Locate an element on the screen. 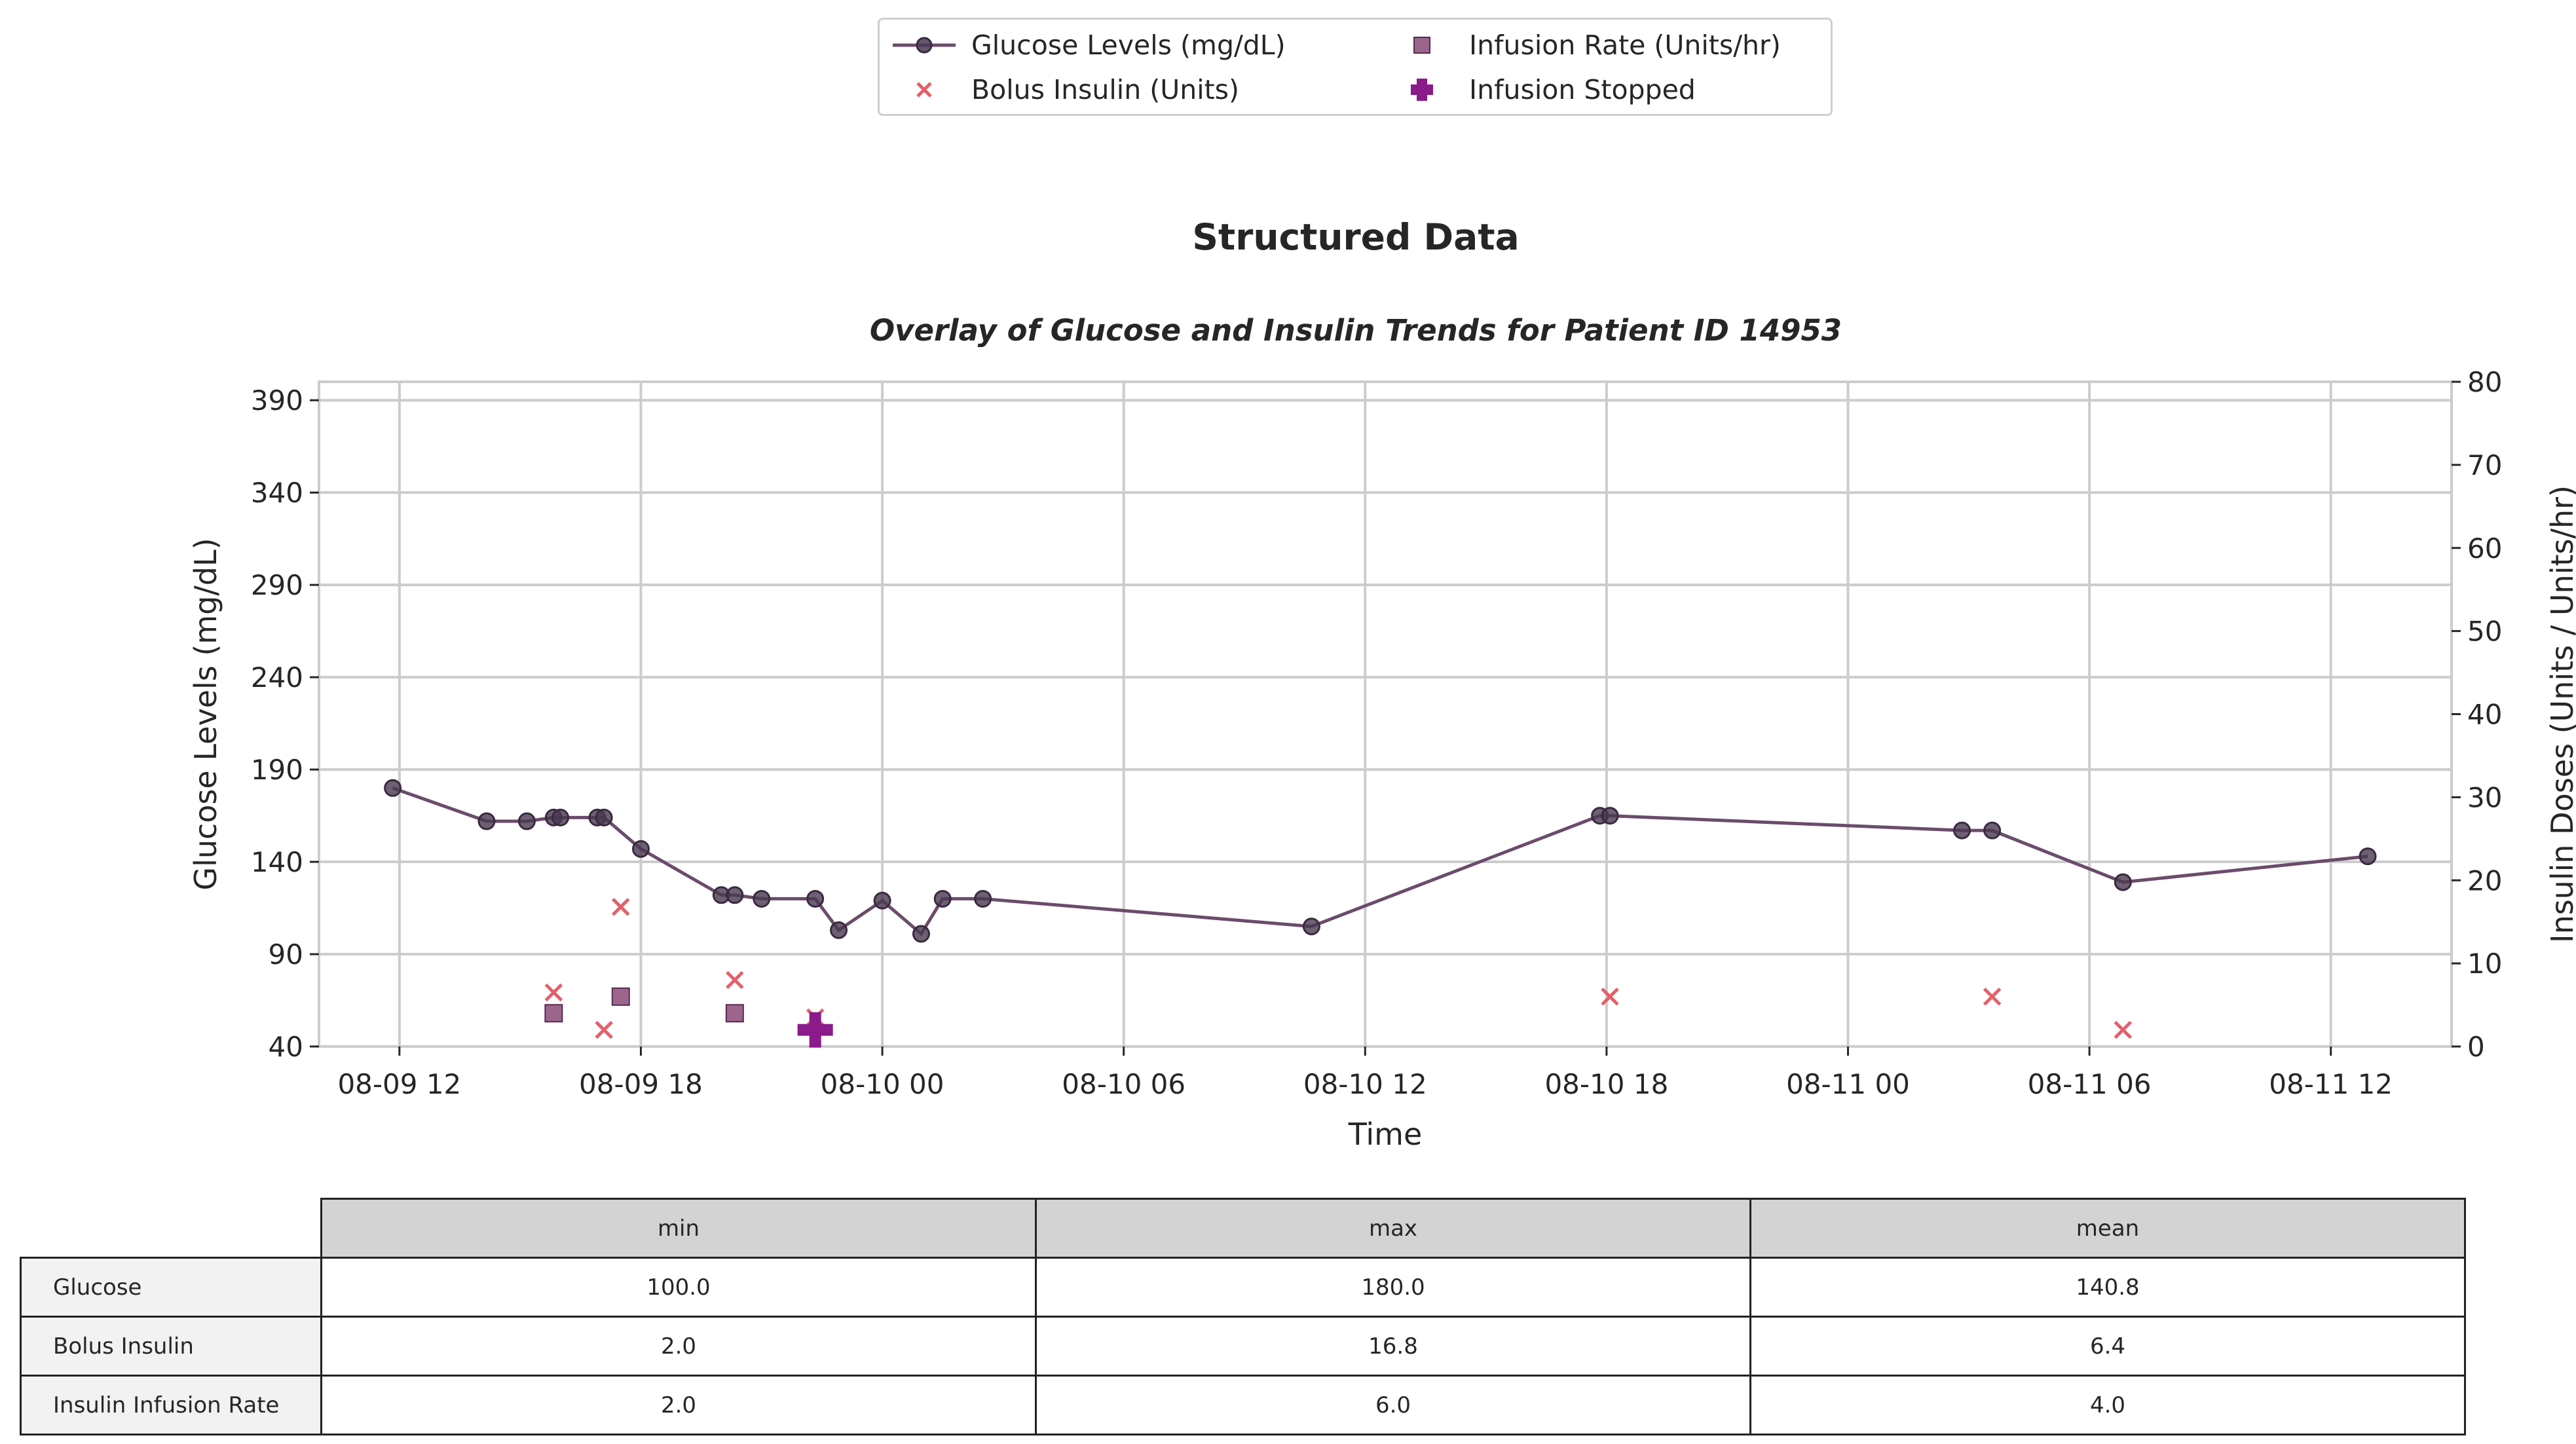 This screenshot has width=2576, height=1444. x-tick-label: 08-10 00 is located at coordinates (882, 1084).